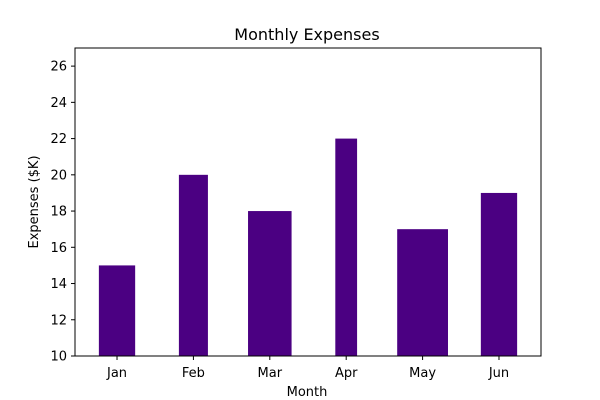 This screenshot has height=400, width=600. Describe the element at coordinates (117, 310) in the screenshot. I see `bar-jan` at that location.